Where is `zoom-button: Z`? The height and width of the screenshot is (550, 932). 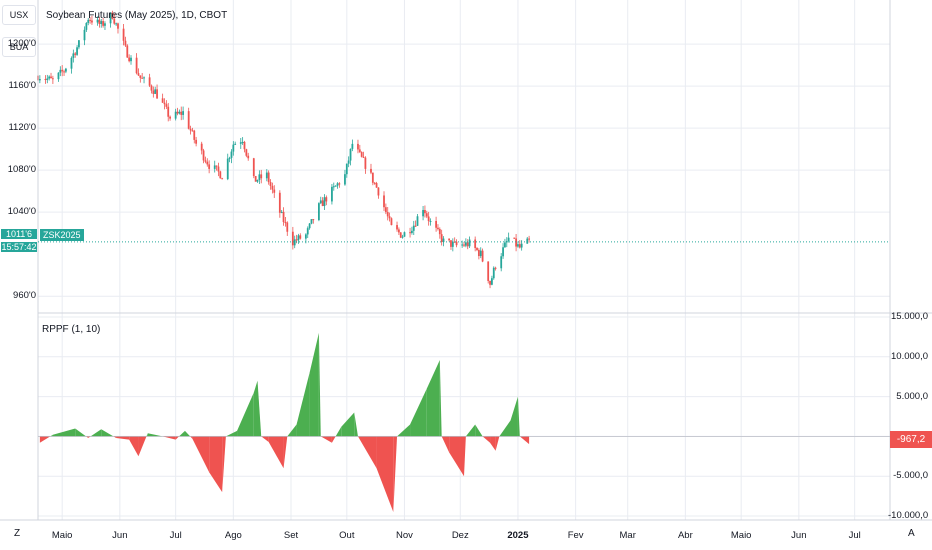
zoom-button: Z is located at coordinates (17, 533).